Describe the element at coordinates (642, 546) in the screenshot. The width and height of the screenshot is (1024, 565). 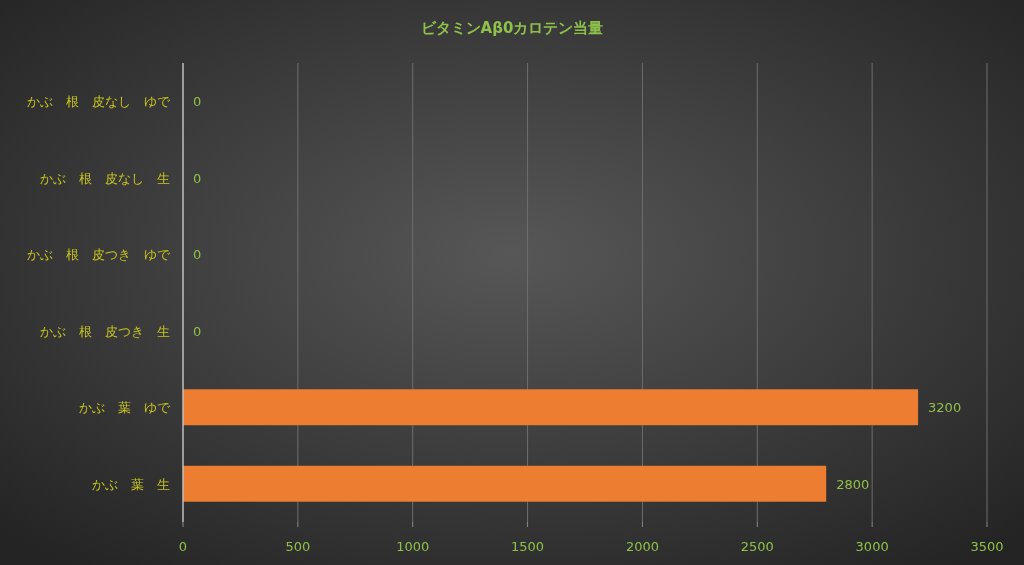
I see `xtick: 2000` at that location.